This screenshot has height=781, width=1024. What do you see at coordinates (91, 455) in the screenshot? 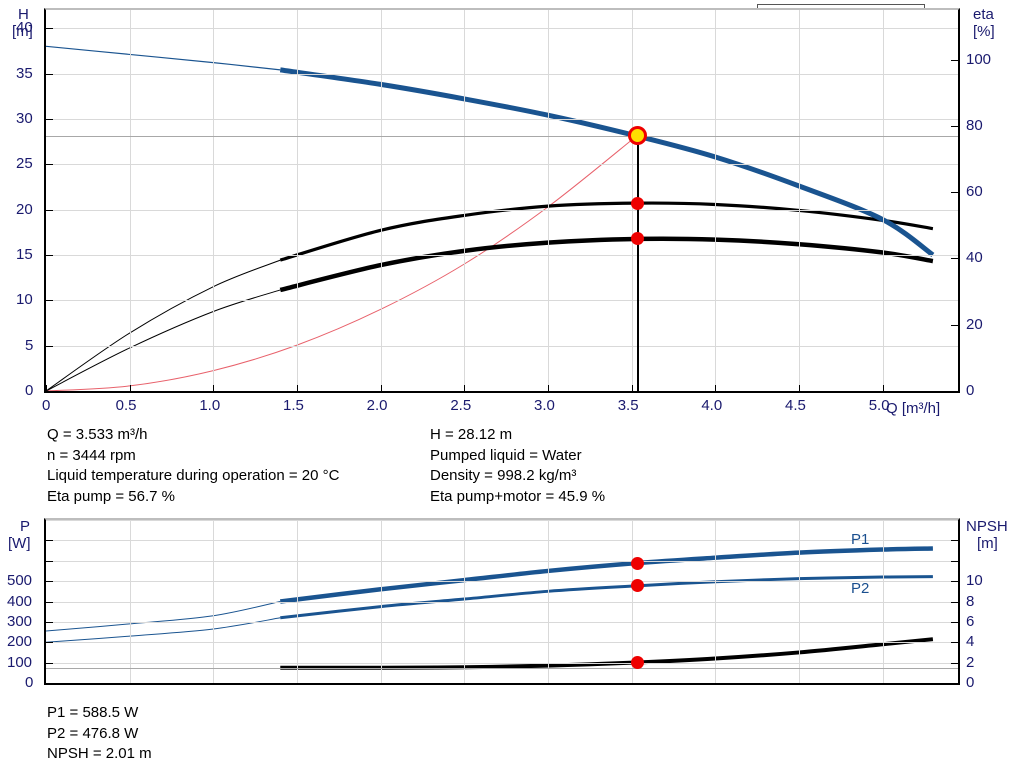
I see `duty-info-left-line-2: n = 3444 rpm` at bounding box center [91, 455].